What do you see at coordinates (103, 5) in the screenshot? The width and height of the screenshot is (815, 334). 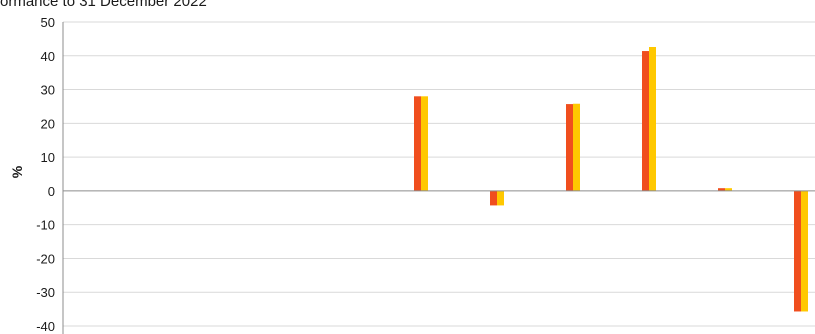 I see `chart-title: ormance to 31 December 2022` at bounding box center [103, 5].